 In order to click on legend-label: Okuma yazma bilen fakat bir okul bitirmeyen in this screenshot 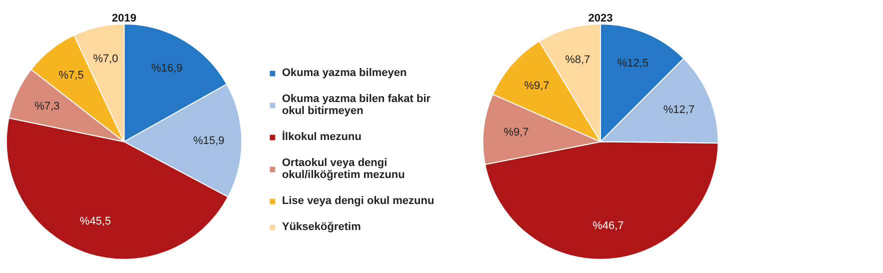, I will do `click(356, 105)`.